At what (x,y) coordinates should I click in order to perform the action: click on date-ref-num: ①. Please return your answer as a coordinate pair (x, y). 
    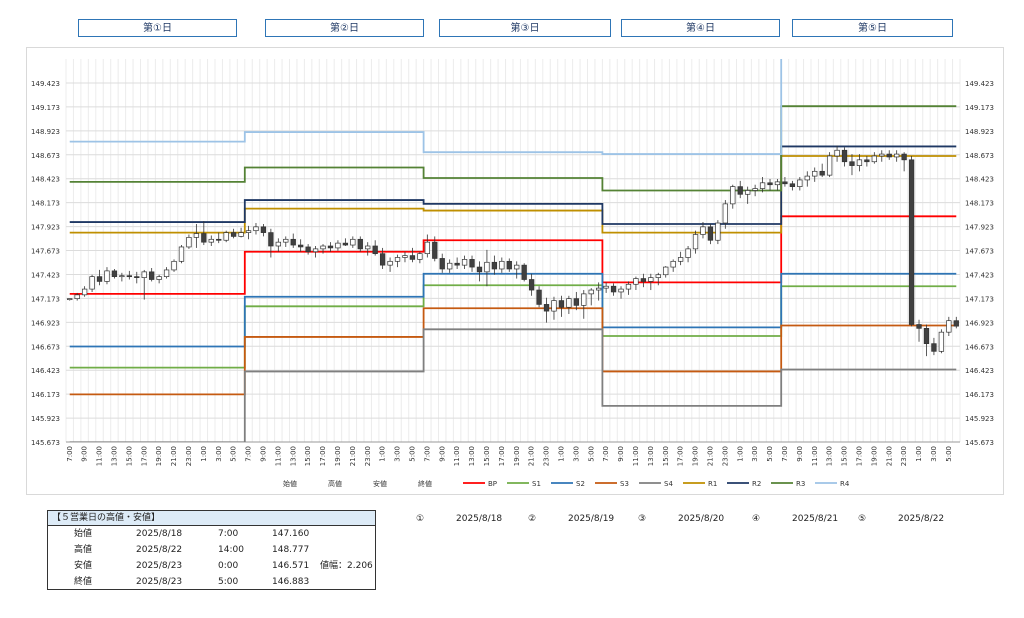
    Looking at the image, I should click on (420, 519).